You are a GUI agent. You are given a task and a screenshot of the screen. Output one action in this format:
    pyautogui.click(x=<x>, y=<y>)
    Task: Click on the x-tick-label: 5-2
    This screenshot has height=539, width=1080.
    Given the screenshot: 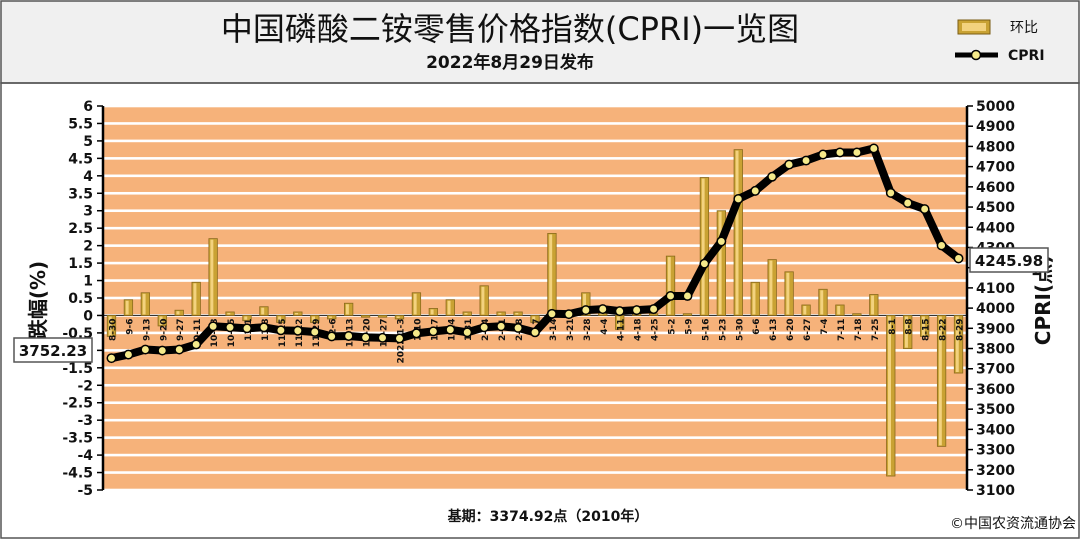 What is the action you would take?
    pyautogui.click(x=673, y=326)
    